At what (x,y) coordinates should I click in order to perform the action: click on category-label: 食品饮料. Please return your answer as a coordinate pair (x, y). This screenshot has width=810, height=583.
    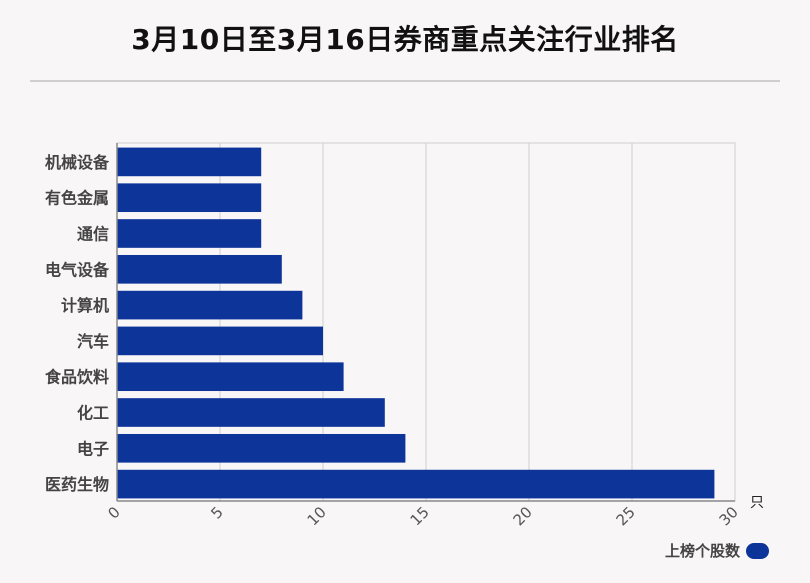
    Looking at the image, I should click on (76, 377).